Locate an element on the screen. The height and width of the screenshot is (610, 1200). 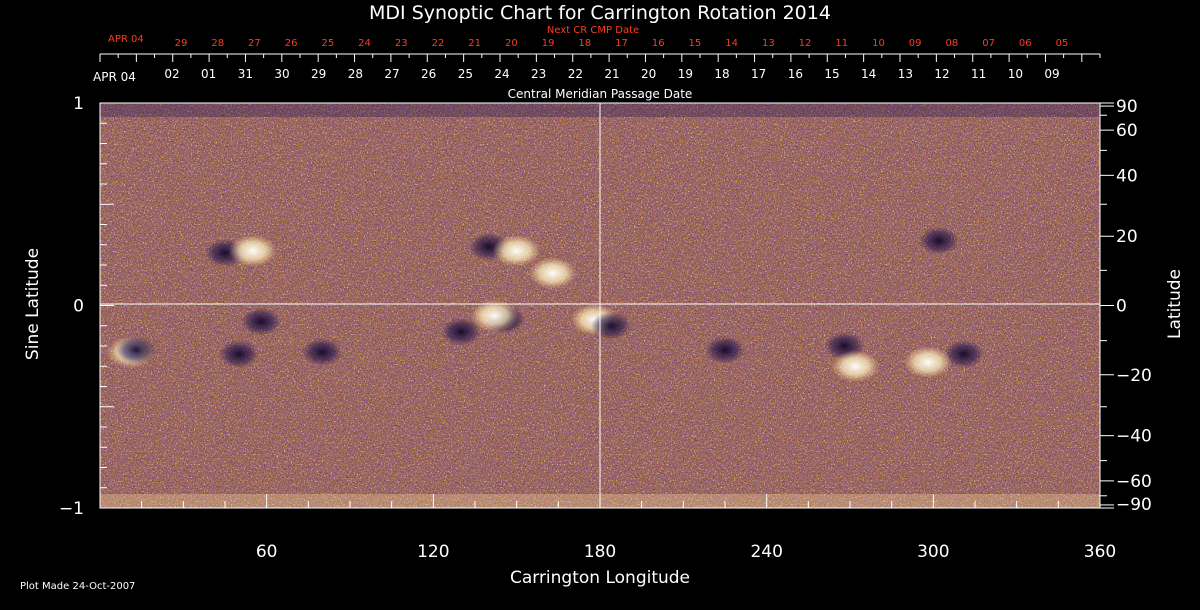
right-tick-label: 40 is located at coordinates (1127, 176).